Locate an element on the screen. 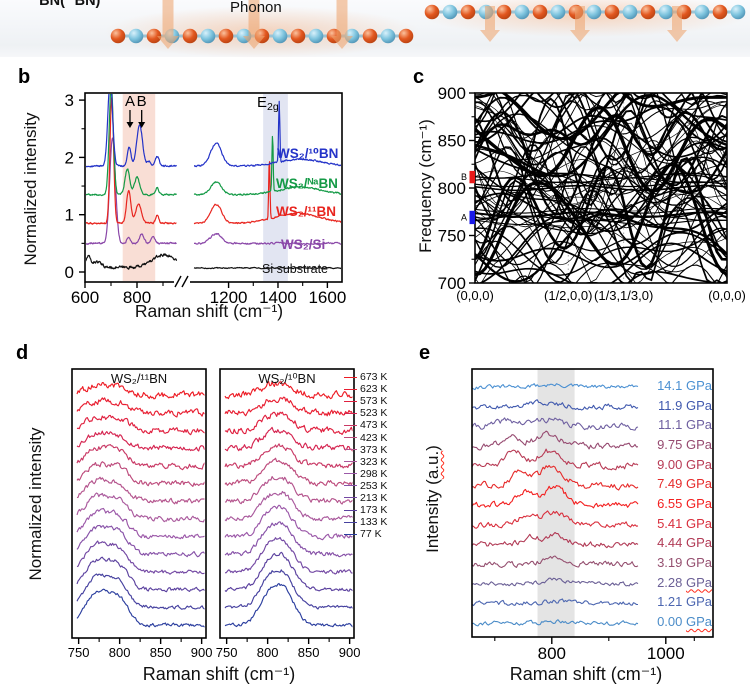 The image size is (750, 700). legend-item: 253 K is located at coordinates (365, 486).